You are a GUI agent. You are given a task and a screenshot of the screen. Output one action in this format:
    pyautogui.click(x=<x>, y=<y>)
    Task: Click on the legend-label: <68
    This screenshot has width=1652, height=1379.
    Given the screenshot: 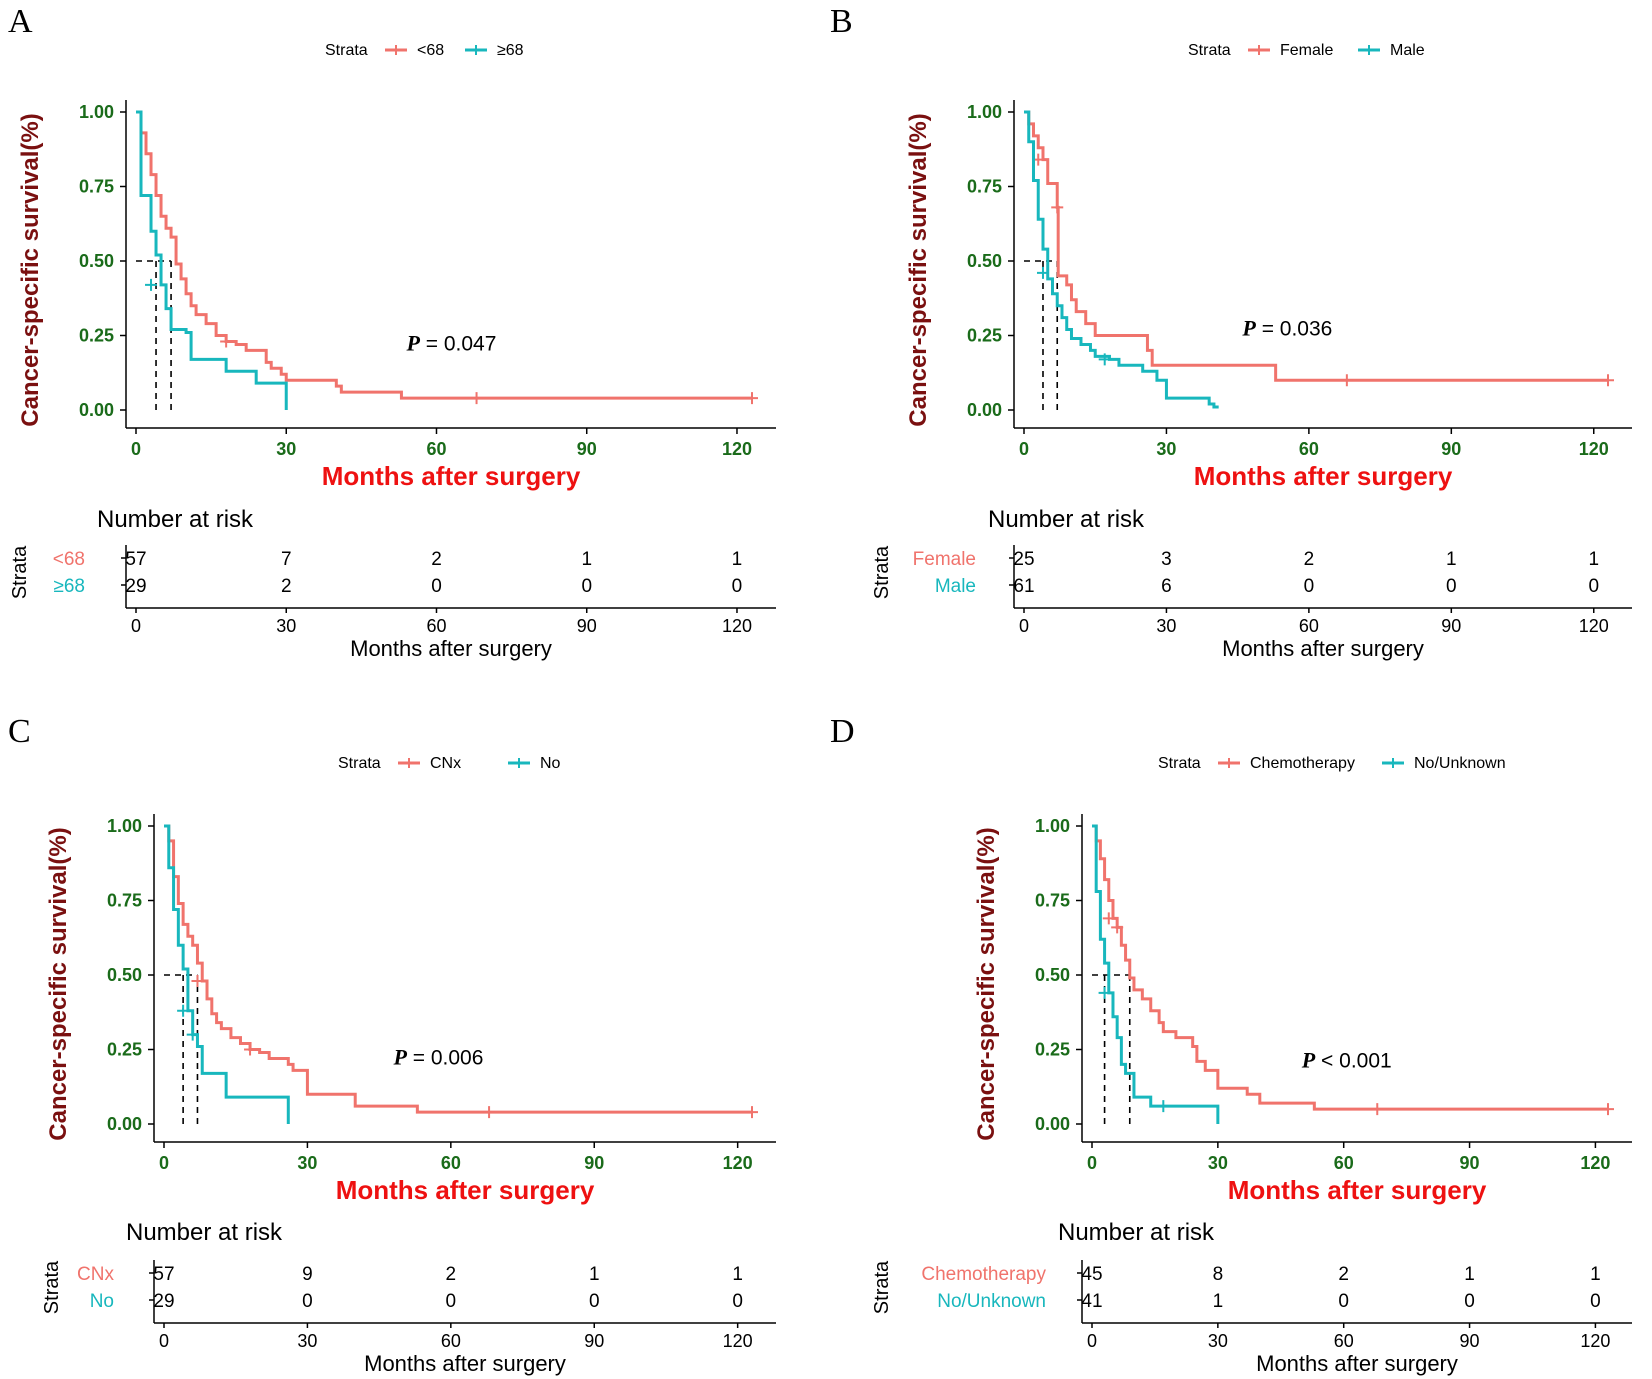 What is the action you would take?
    pyautogui.click(x=430, y=50)
    